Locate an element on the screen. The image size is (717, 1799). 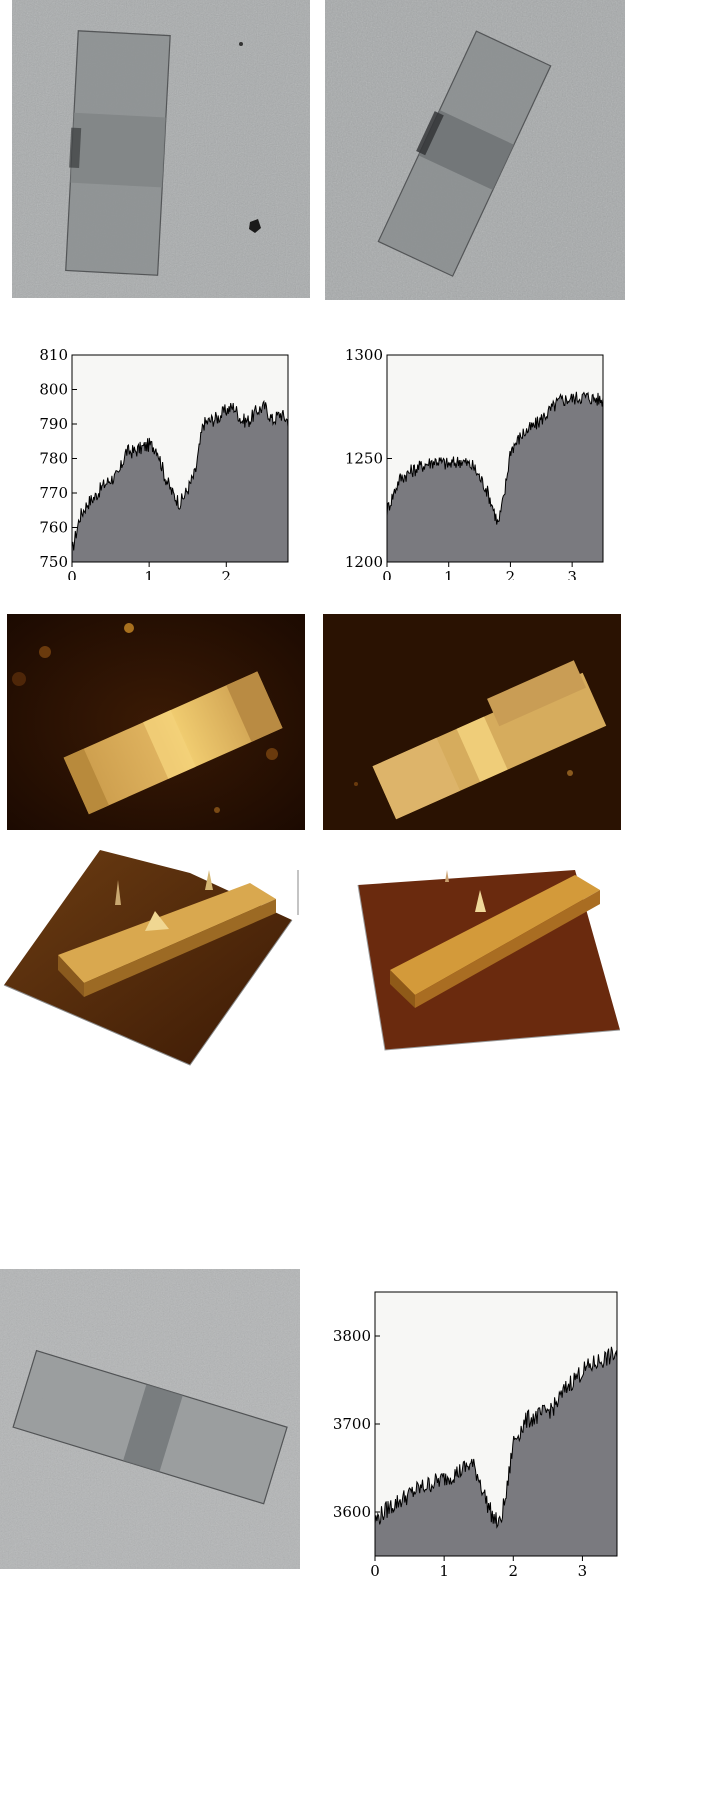
profile-chart-2-svg: 1200 1250 1300 0 1 2 3 is located at coordinates (474, 463).